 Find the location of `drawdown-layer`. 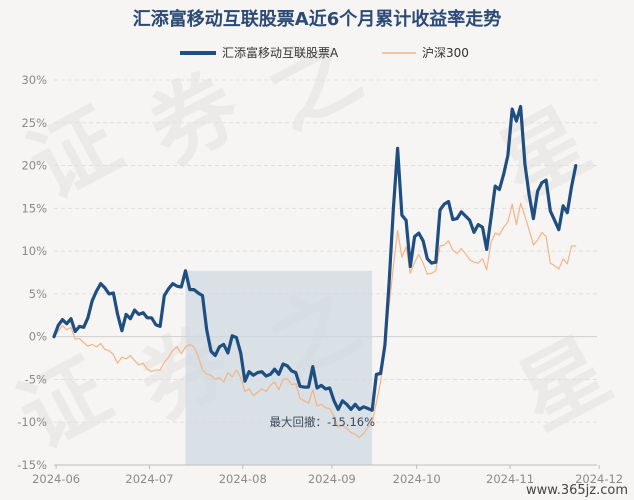

drawdown-layer is located at coordinates (279, 367).